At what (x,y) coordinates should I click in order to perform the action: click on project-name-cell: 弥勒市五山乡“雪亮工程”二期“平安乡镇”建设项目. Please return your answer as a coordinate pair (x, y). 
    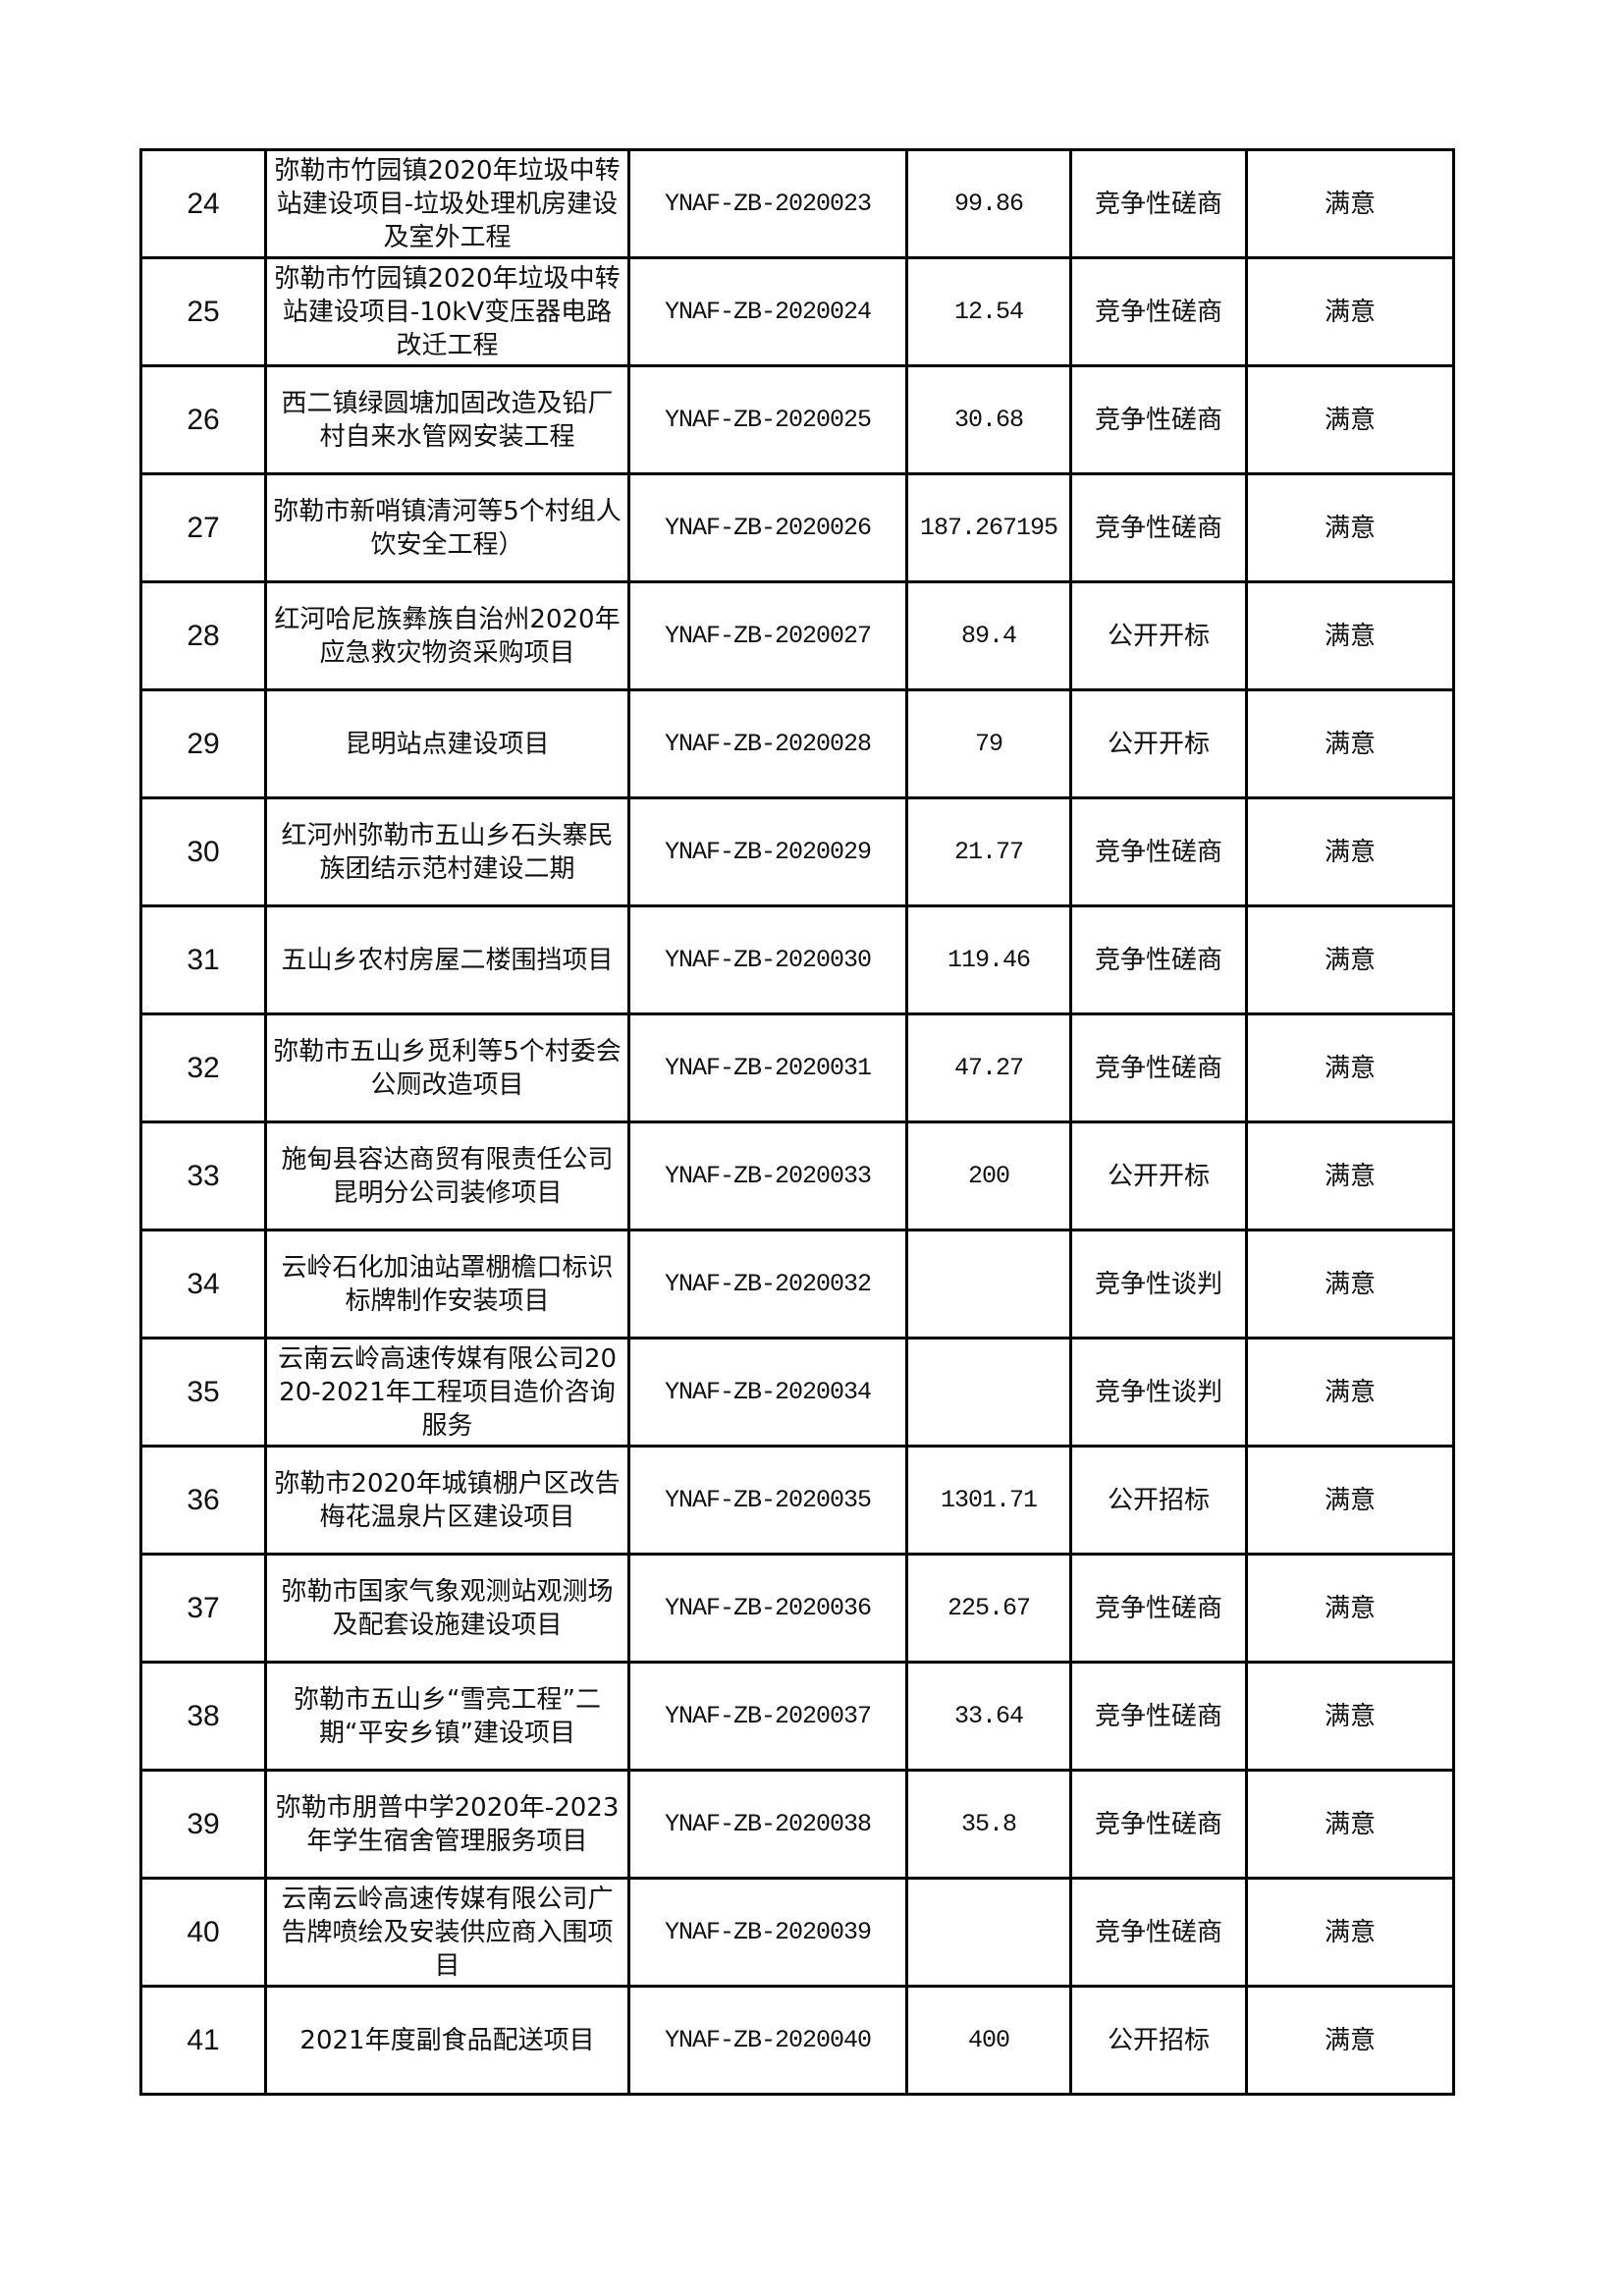
    Looking at the image, I should click on (447, 1716).